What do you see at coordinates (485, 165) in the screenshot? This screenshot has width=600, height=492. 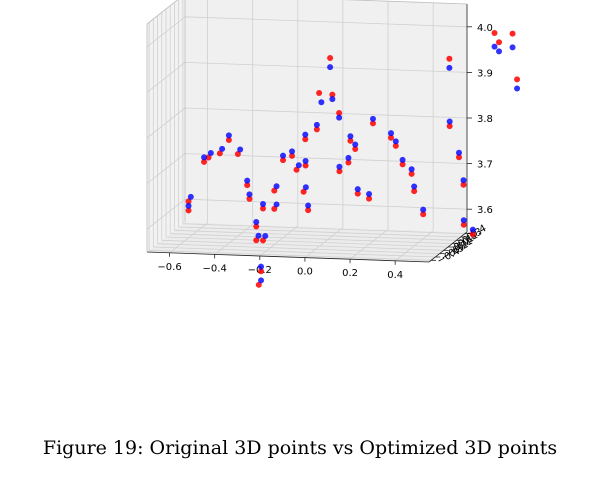 I see `z-tick-label: 3.7` at bounding box center [485, 165].